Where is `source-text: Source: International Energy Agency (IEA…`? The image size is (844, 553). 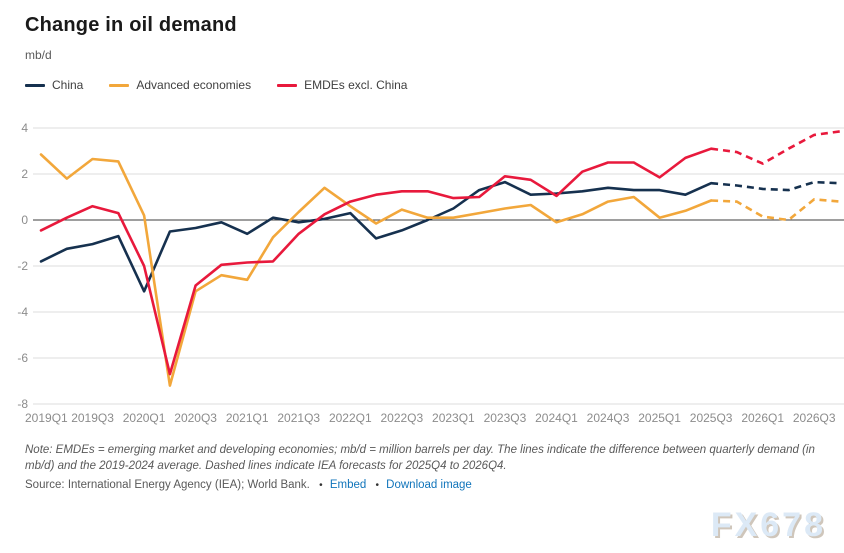
source-text: Source: International Energy Agency (IEA… is located at coordinates (167, 485).